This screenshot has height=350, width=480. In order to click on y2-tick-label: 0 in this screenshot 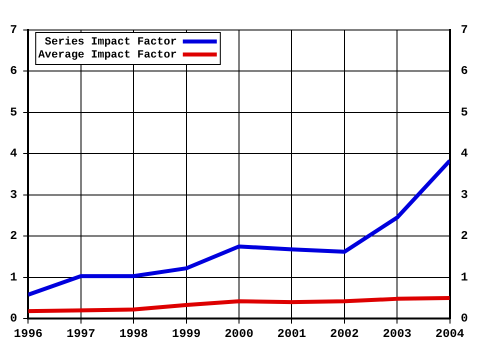, I will do `click(464, 319)`.